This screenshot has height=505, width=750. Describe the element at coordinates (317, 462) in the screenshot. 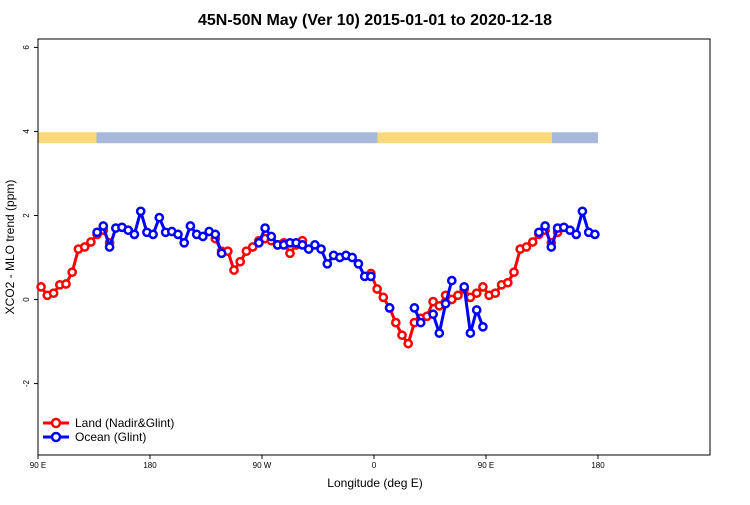

I see `x-axis-ticks: 90 E 180 90 W 0 90 E 180` at that location.